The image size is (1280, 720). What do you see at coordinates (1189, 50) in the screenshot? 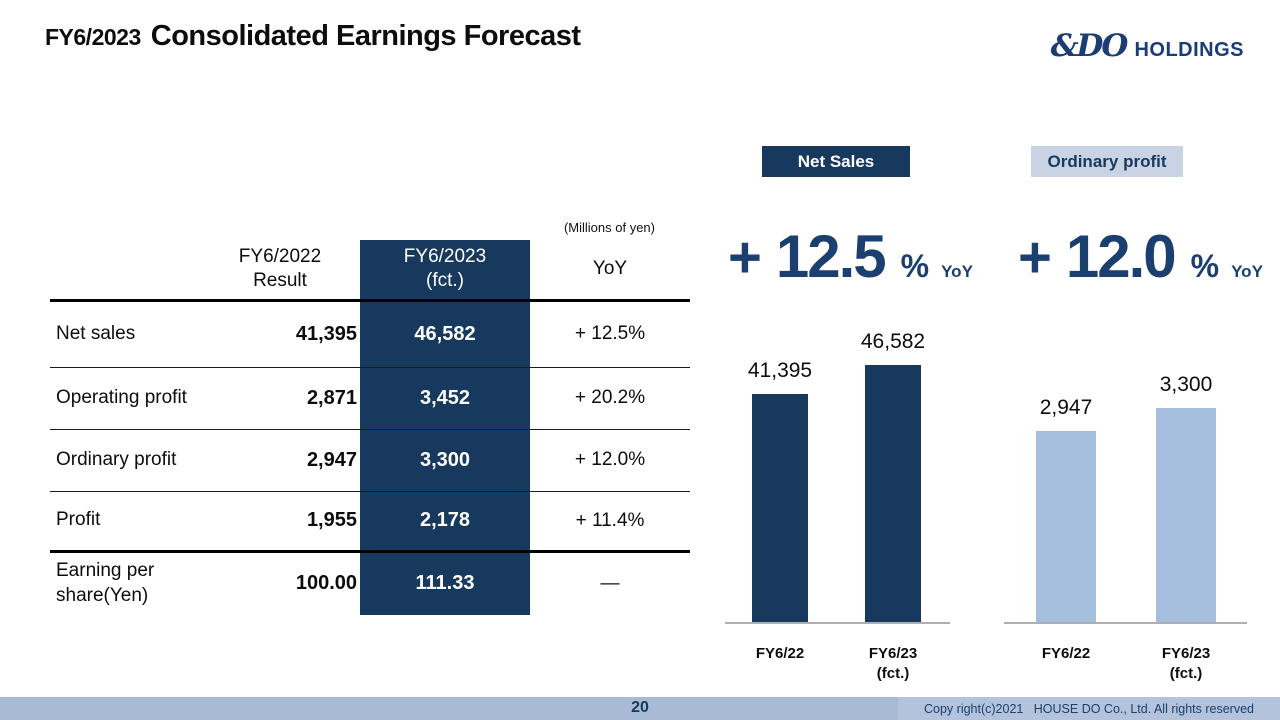
I see `logo-holdings-text: HOLDINGS` at bounding box center [1189, 50].